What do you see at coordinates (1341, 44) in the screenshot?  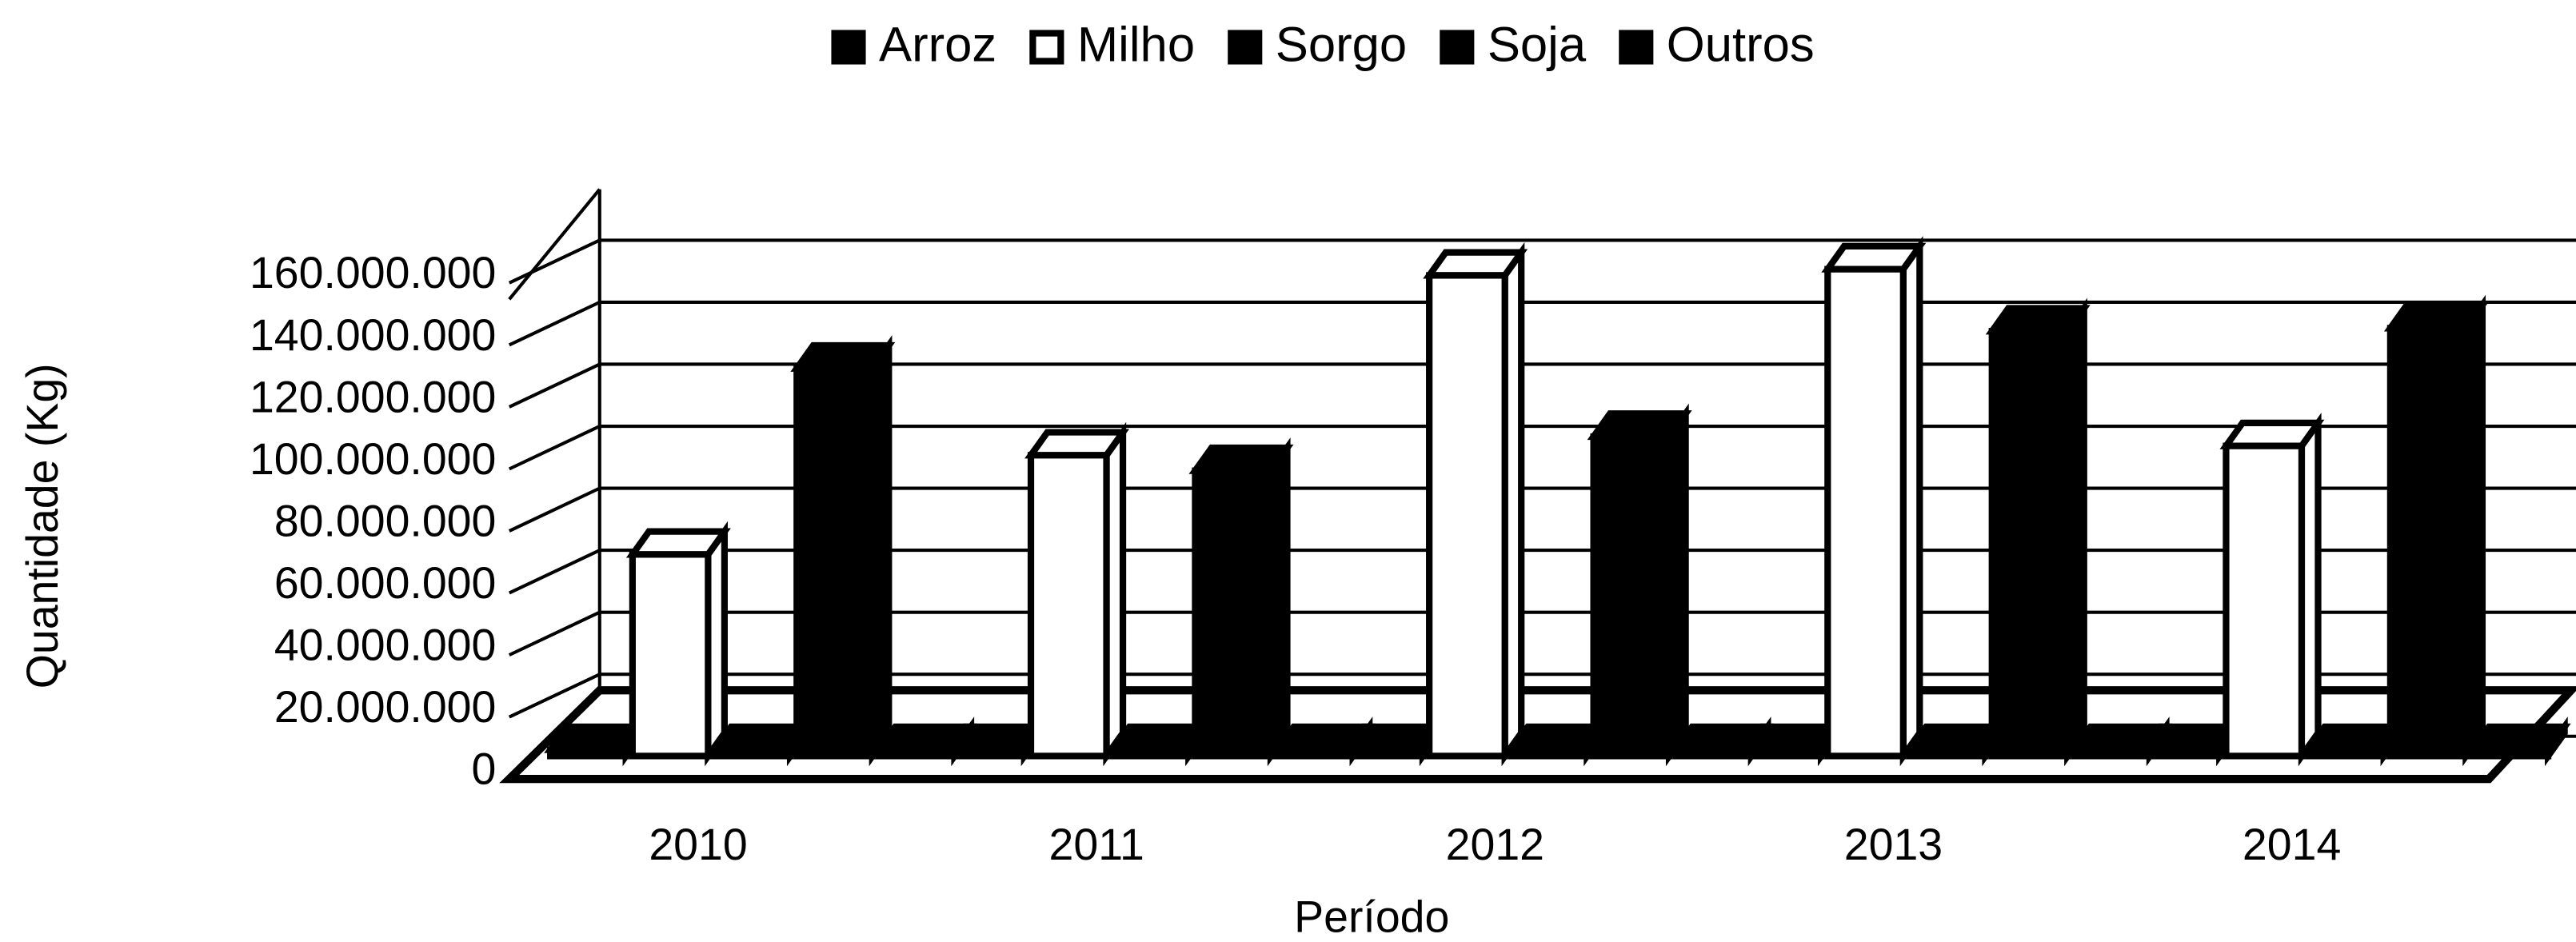 I see `legend-label: Sorgo` at bounding box center [1341, 44].